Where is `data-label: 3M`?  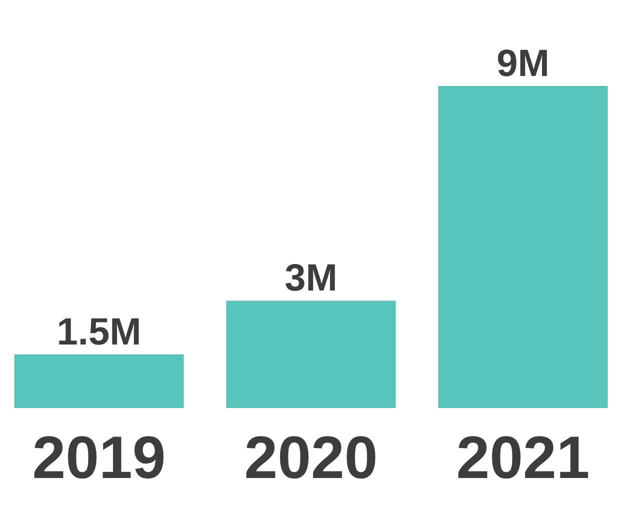
data-label: 3M is located at coordinates (311, 279).